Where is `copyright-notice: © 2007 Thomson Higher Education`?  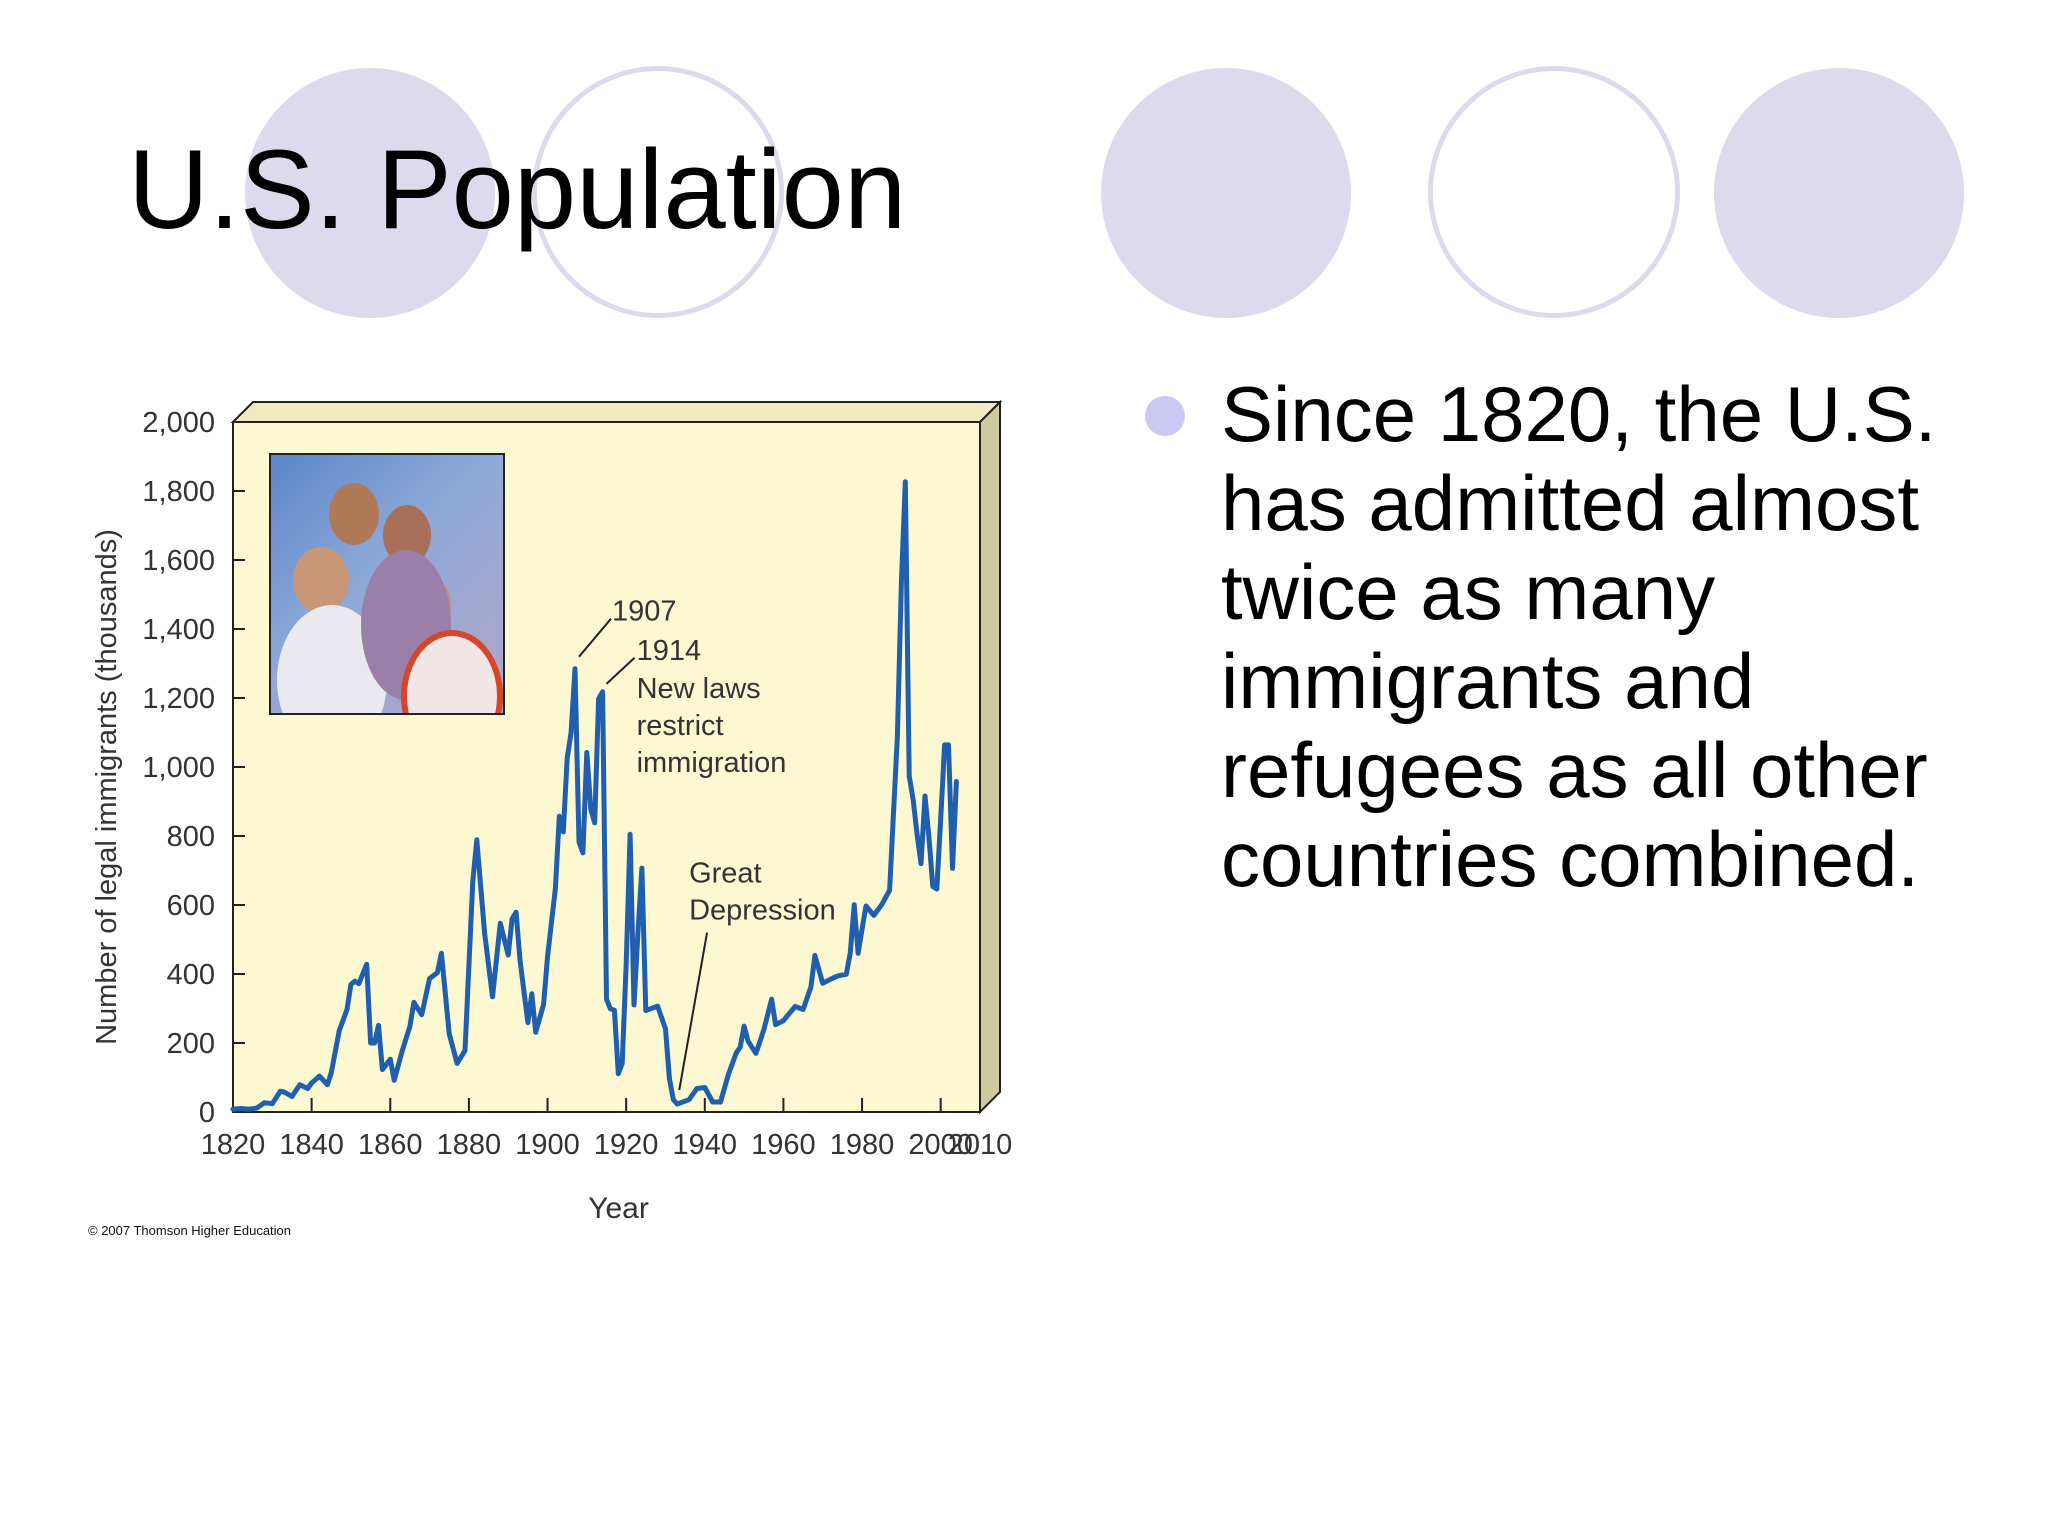 copyright-notice: © 2007 Thomson Higher Education is located at coordinates (190, 1230).